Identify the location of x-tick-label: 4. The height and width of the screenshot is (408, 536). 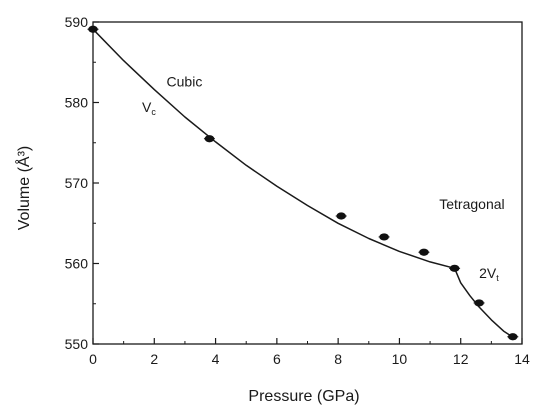
(216, 359).